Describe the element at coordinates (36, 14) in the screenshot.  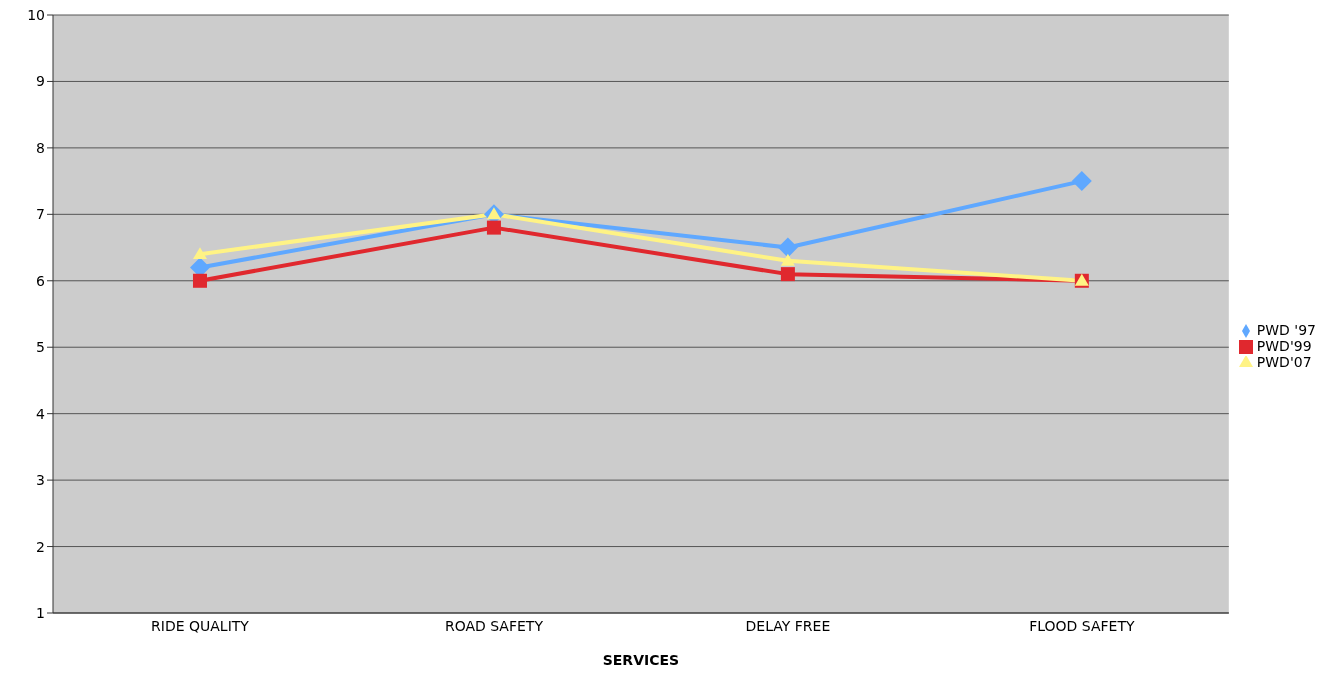
I see `y-tick-label: 10` at that location.